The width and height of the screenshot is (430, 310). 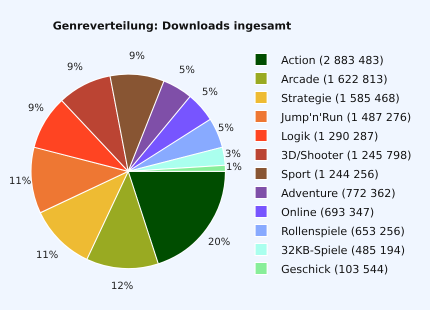 What do you see at coordinates (233, 154) in the screenshot?
I see `data-label: 3%` at bounding box center [233, 154].